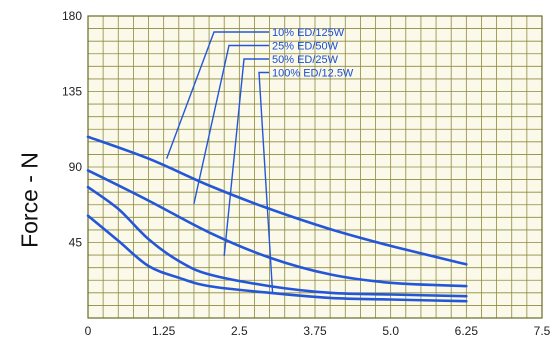 The image size is (554, 350). What do you see at coordinates (305, 47) in the screenshot?
I see `legend-label: 25% ED/50W` at bounding box center [305, 47].